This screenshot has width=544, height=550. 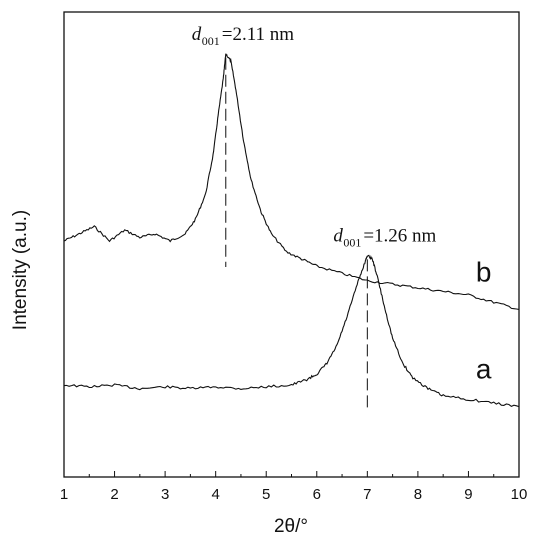 What do you see at coordinates (266, 494) in the screenshot?
I see `x-tick-label: 5` at bounding box center [266, 494].